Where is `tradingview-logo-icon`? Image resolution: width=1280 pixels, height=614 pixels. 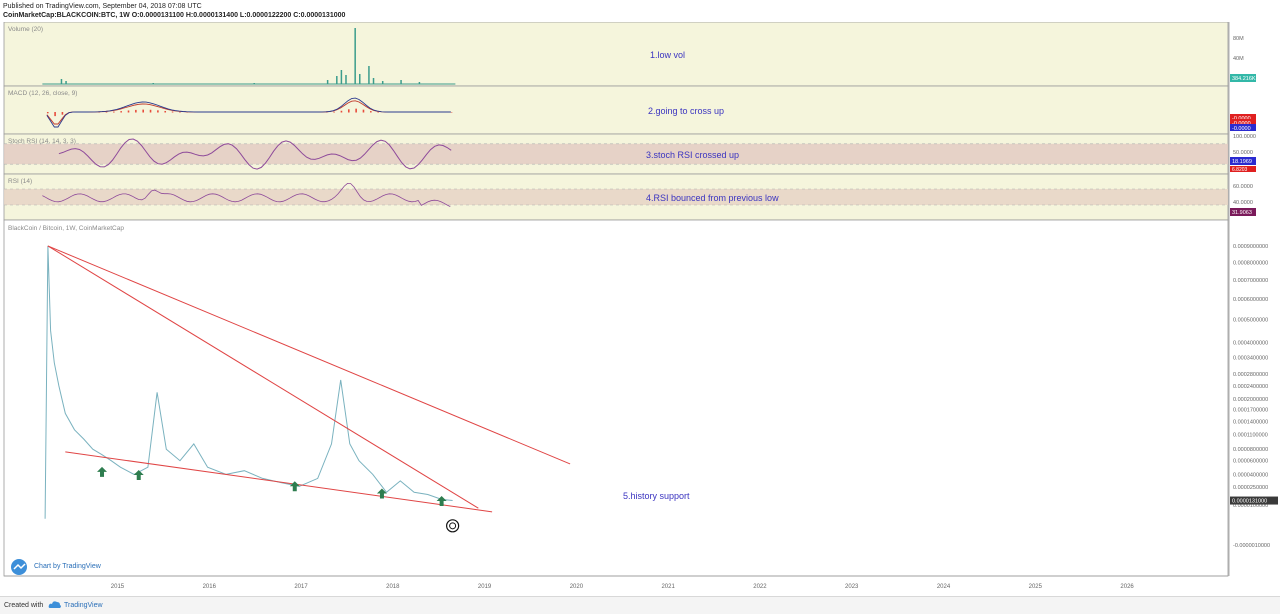 tradingview-logo-icon is located at coordinates (19, 567).